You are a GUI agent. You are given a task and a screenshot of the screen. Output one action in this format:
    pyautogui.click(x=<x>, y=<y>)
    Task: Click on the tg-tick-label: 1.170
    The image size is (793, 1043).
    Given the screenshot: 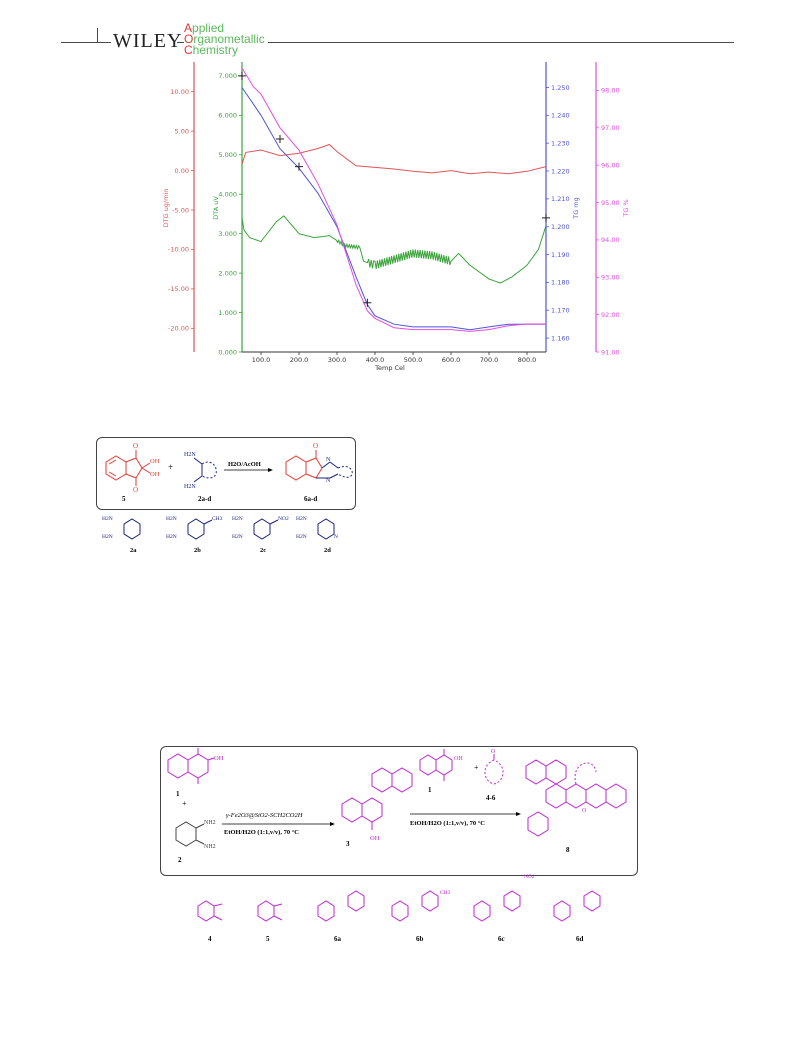 What is the action you would take?
    pyautogui.click(x=560, y=311)
    